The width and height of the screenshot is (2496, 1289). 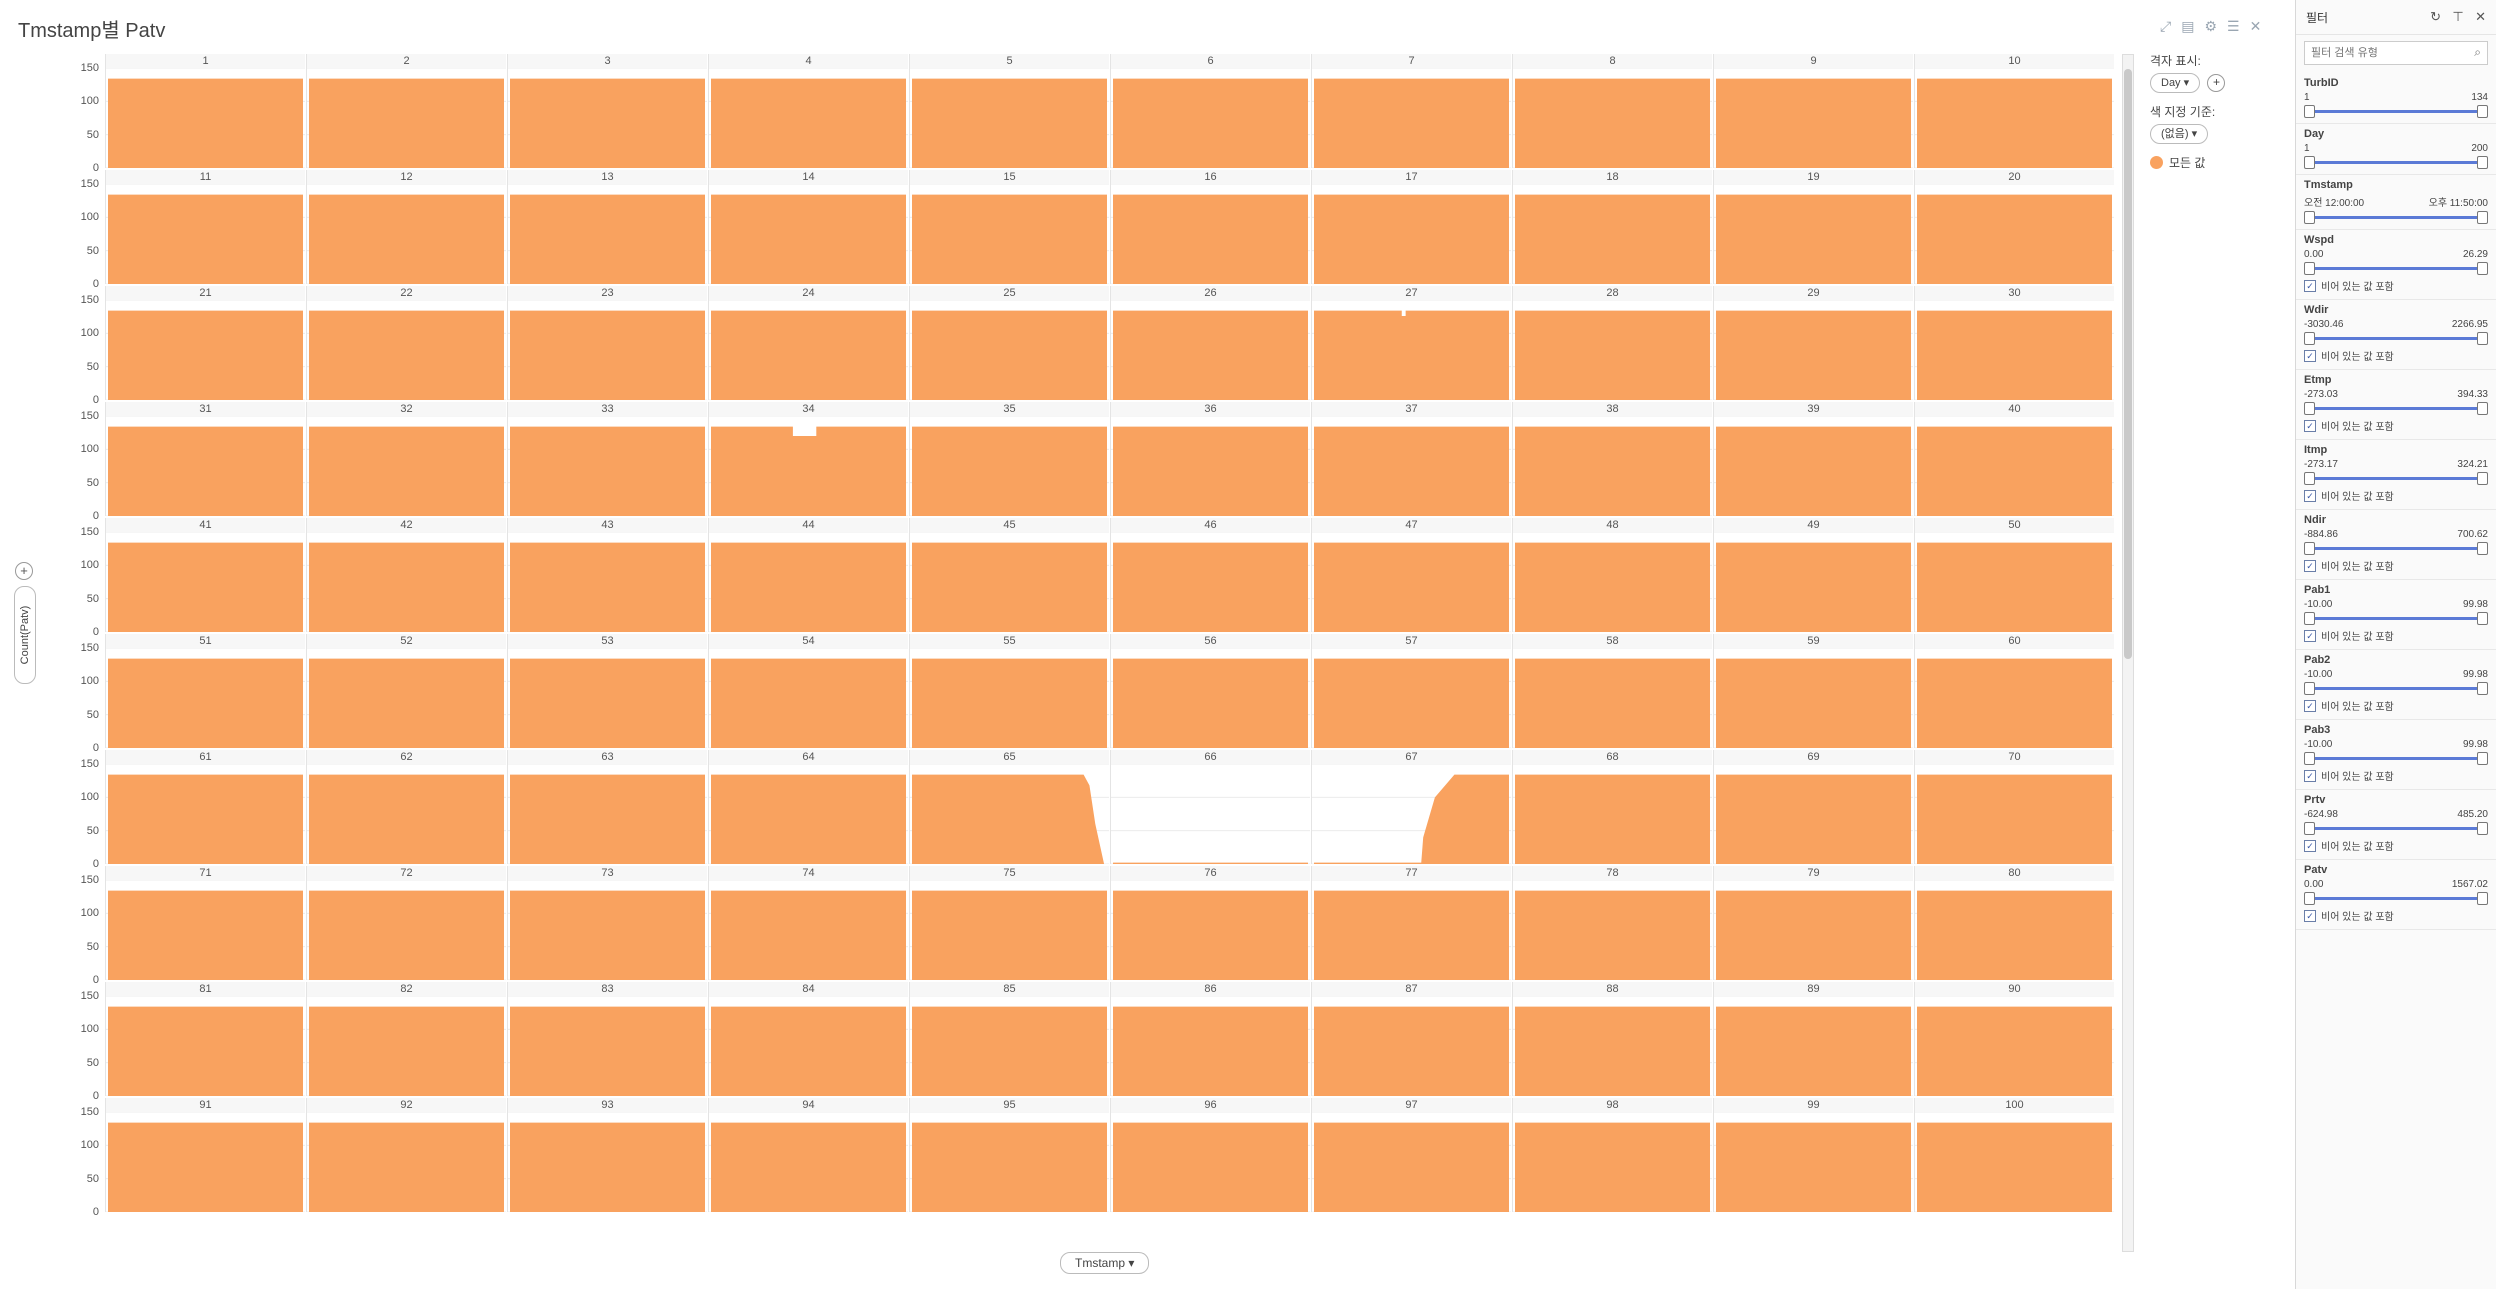 I want to click on color-selector: (없음) ▾, so click(x=2179, y=134).